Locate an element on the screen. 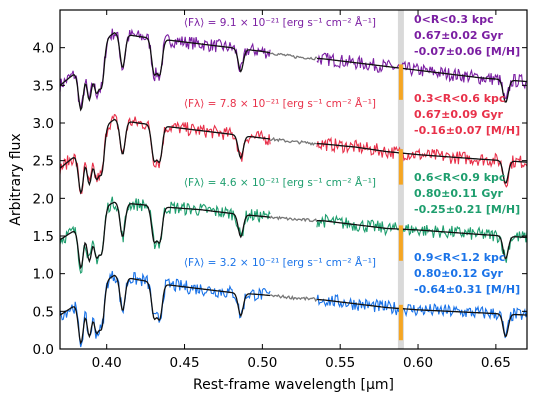 The width and height of the screenshot is (538, 408). y-tick-label: 1.0 is located at coordinates (43, 275).